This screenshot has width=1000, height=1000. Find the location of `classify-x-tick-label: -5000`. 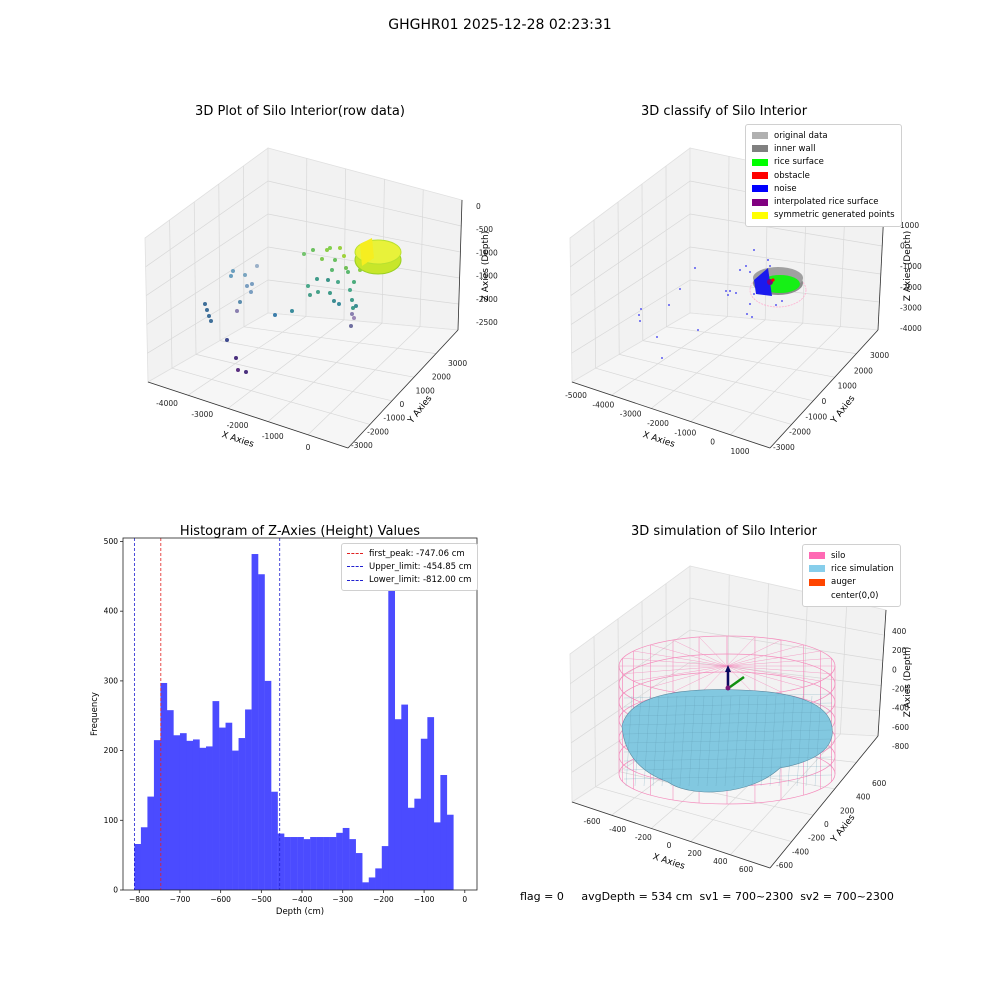

classify-x-tick-label: -5000 is located at coordinates (576, 395).